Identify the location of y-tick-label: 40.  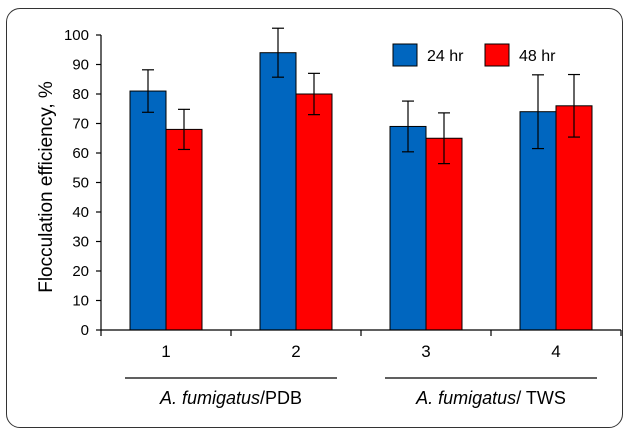
(80, 212).